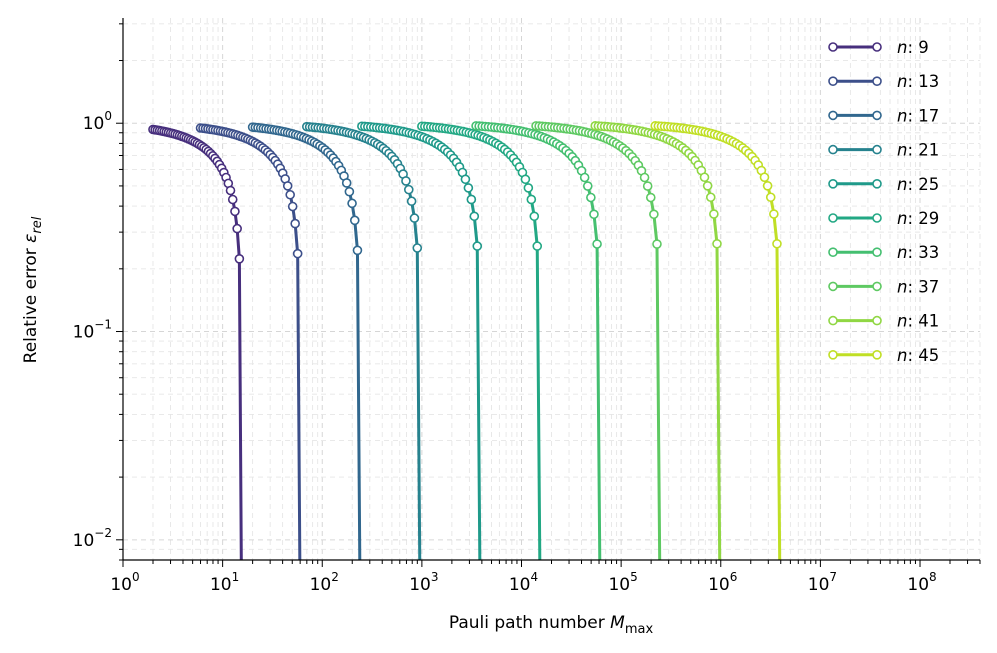  Describe the element at coordinates (196, 342) in the screenshot. I see `series-n9` at that location.